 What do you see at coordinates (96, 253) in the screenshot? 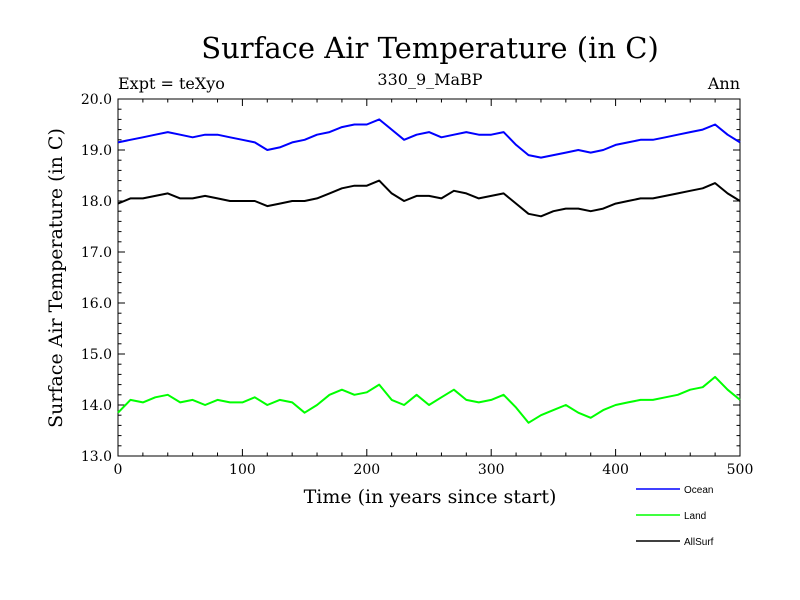
I see `y-tick-label: 17.0` at bounding box center [96, 253].